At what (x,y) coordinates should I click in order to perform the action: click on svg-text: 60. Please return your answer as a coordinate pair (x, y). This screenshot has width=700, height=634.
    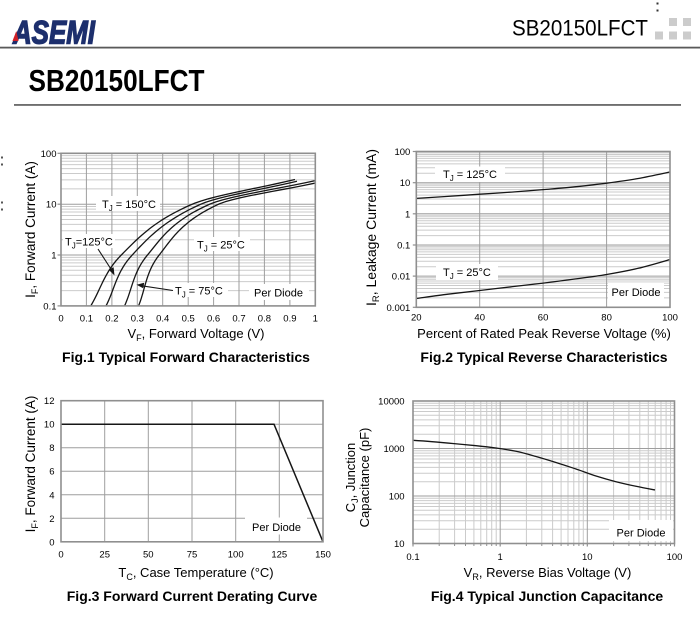
    Looking at the image, I should click on (543, 318).